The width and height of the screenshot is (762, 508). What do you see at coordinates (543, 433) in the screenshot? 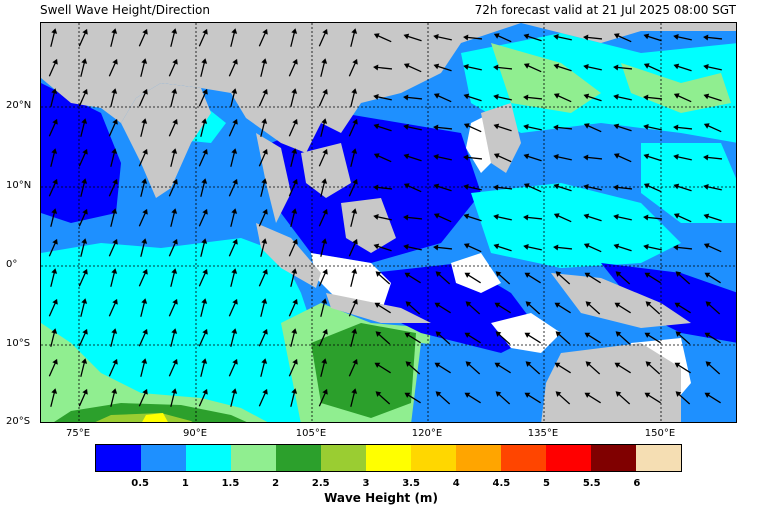
I see `lon-label-135e: 135°E` at bounding box center [543, 433].